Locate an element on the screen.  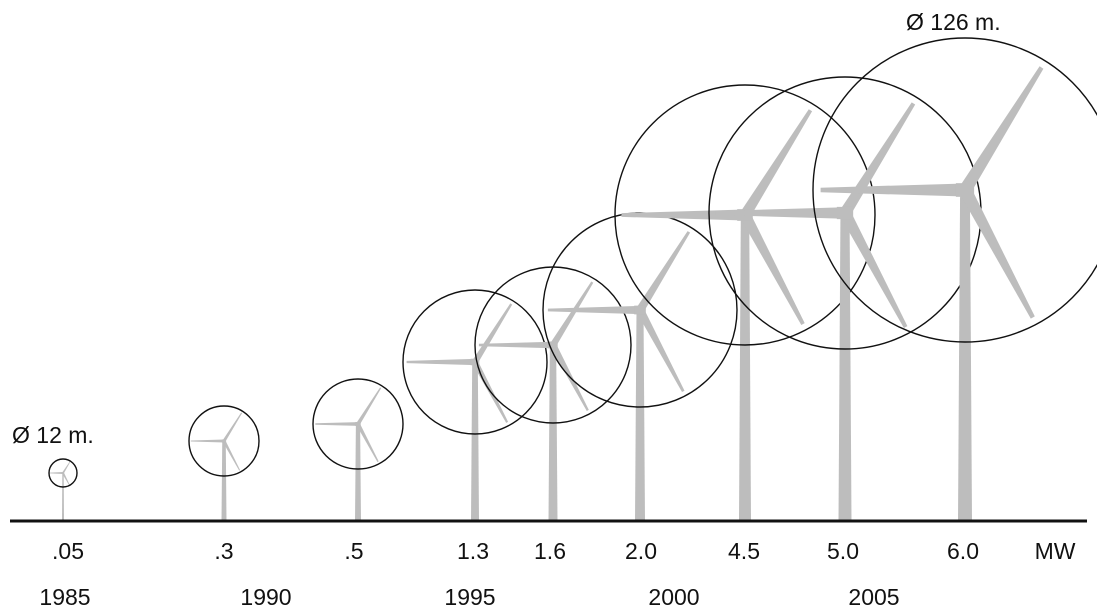
largest-diameter-label: Ø 126 m. is located at coordinates (953, 22).